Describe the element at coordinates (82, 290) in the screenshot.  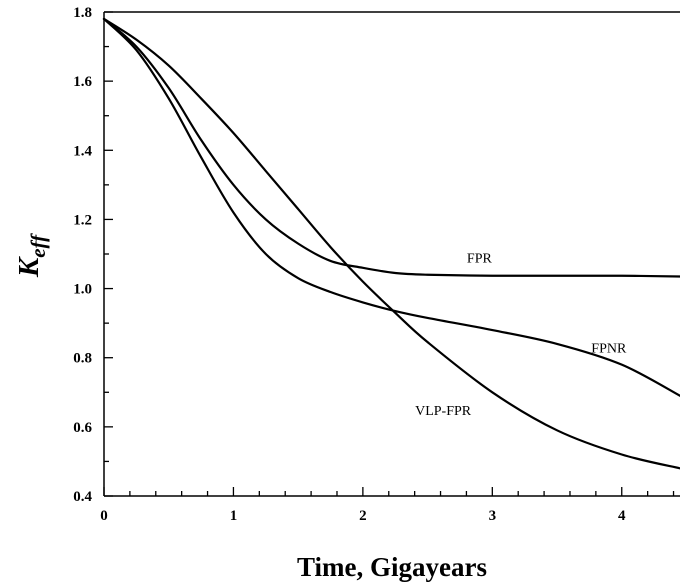
I see `y-tick-label: 1.0` at that location.